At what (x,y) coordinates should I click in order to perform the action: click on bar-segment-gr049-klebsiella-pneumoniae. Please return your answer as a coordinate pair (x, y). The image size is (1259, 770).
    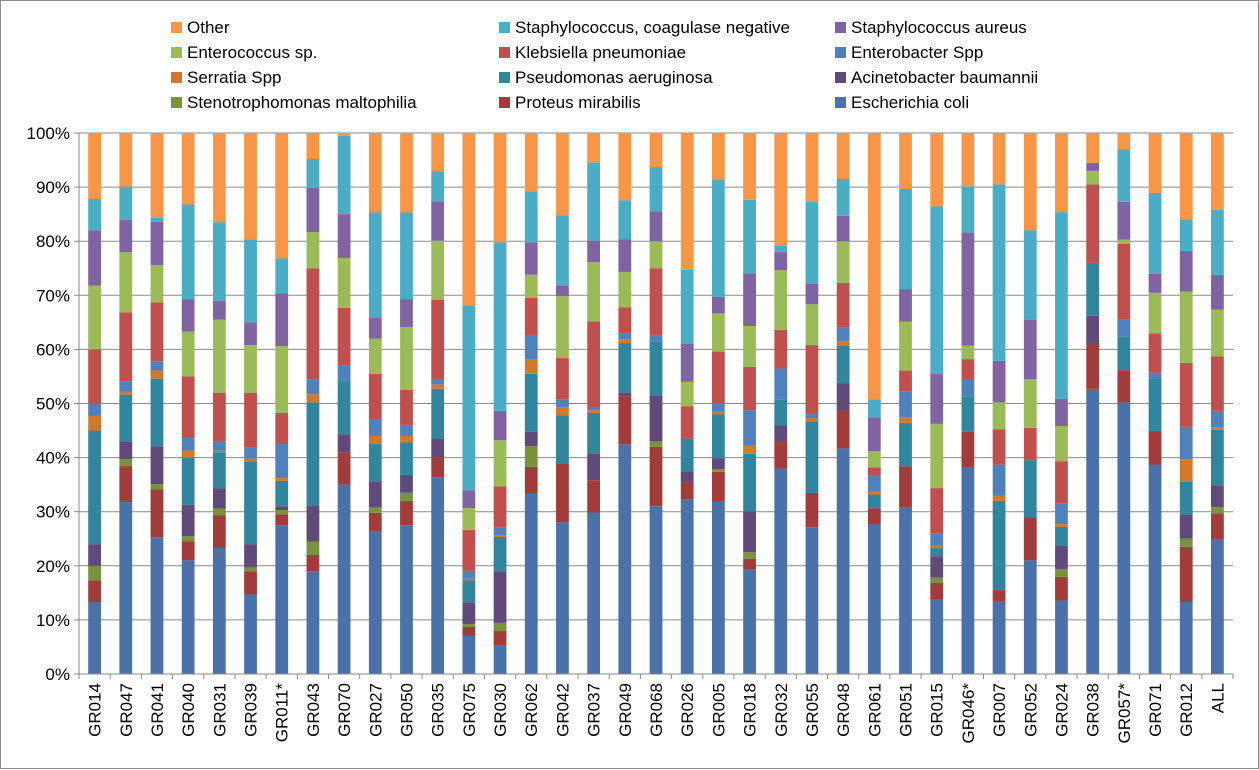
    Looking at the image, I should click on (625, 320).